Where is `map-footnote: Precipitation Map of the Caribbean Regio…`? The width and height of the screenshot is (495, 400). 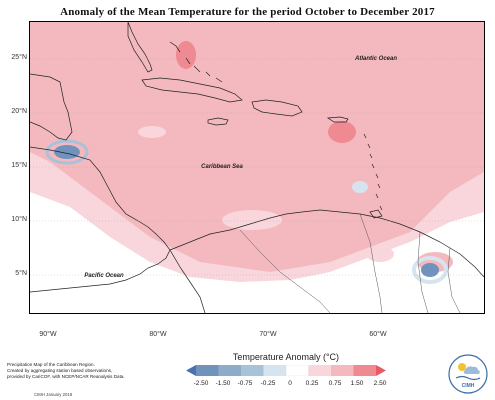 map-footnote: Precipitation Map of the Caribbean Regio… is located at coordinates (82, 371).